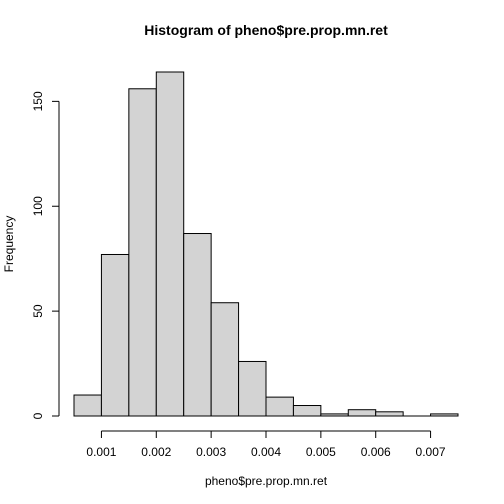 The width and height of the screenshot is (504, 504). What do you see at coordinates (9, 244) in the screenshot?
I see `y-axis-label: Frequency` at bounding box center [9, 244].